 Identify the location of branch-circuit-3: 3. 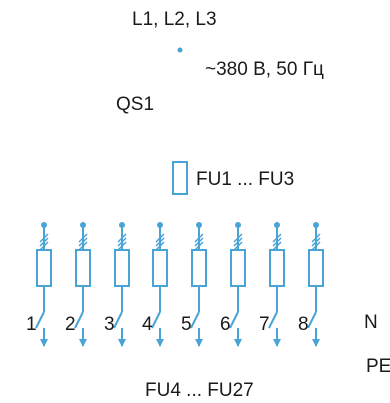
(117, 284).